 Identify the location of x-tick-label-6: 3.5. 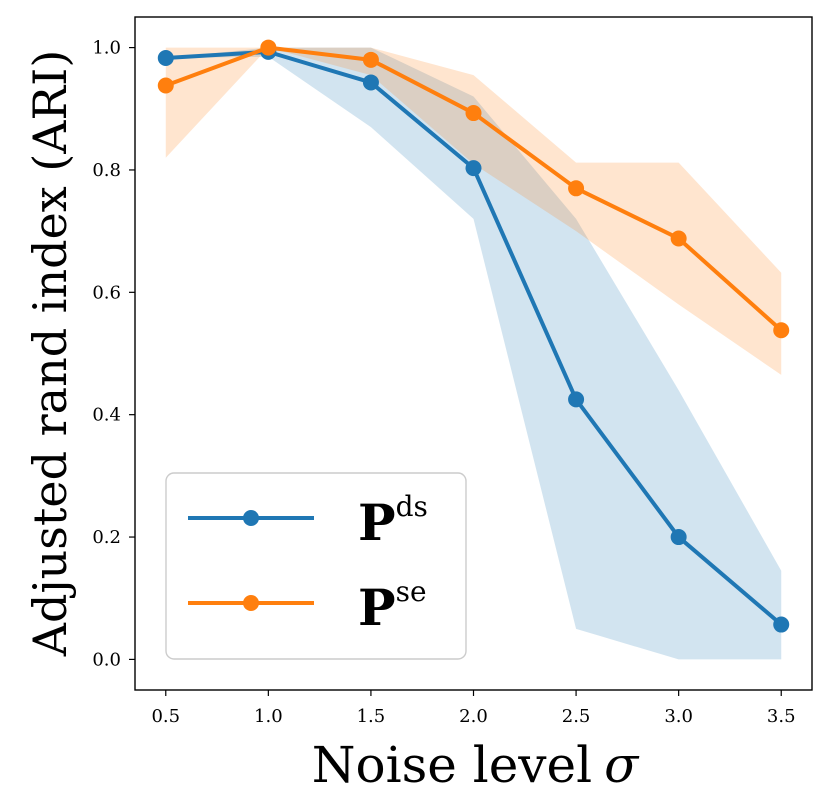
(781, 716).